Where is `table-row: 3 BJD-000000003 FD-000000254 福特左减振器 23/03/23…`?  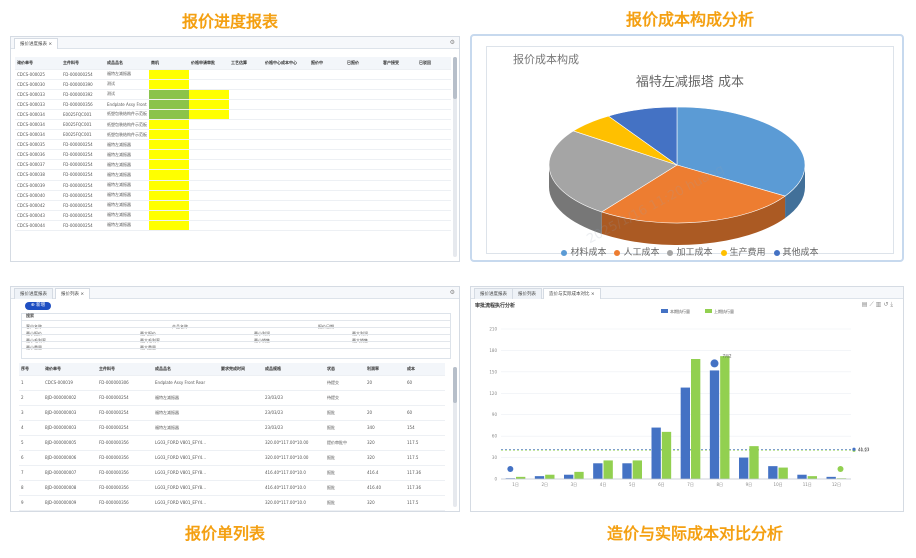 table-row: 3 BJD-000000003 FD-000000254 福特左减振器 23/03/23… is located at coordinates (232, 413).